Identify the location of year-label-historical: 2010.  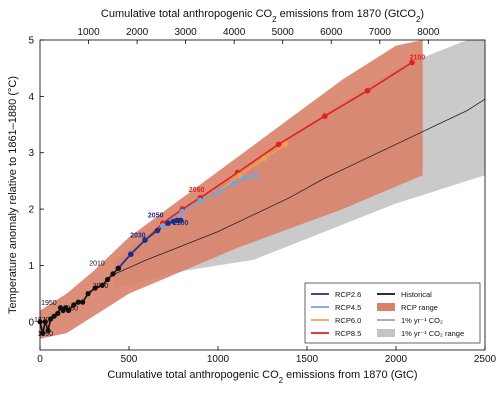
(97, 264).